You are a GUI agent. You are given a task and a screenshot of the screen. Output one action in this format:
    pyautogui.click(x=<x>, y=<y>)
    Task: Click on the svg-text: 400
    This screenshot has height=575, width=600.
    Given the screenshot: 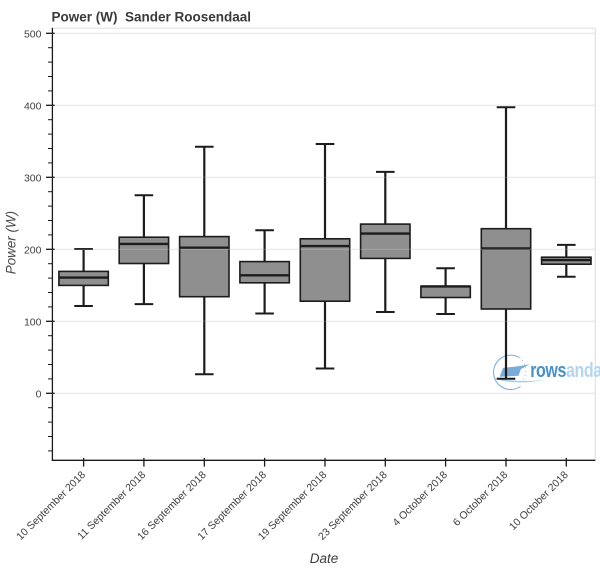 What is the action you would take?
    pyautogui.click(x=33, y=107)
    